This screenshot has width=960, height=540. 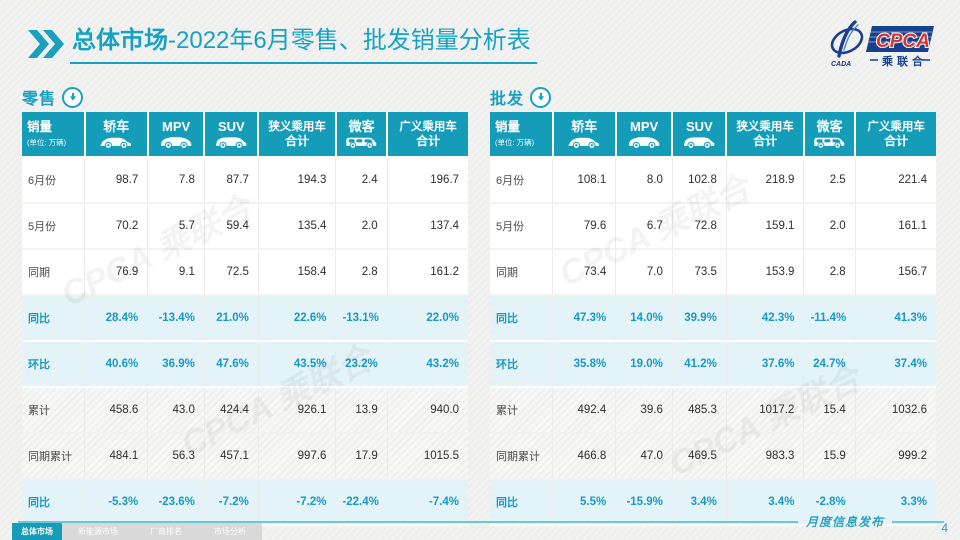 I want to click on table-row: 同比 5.5% -15.9% 3.4% 3.4% -2.8% 3.3%, so click(x=713, y=502).